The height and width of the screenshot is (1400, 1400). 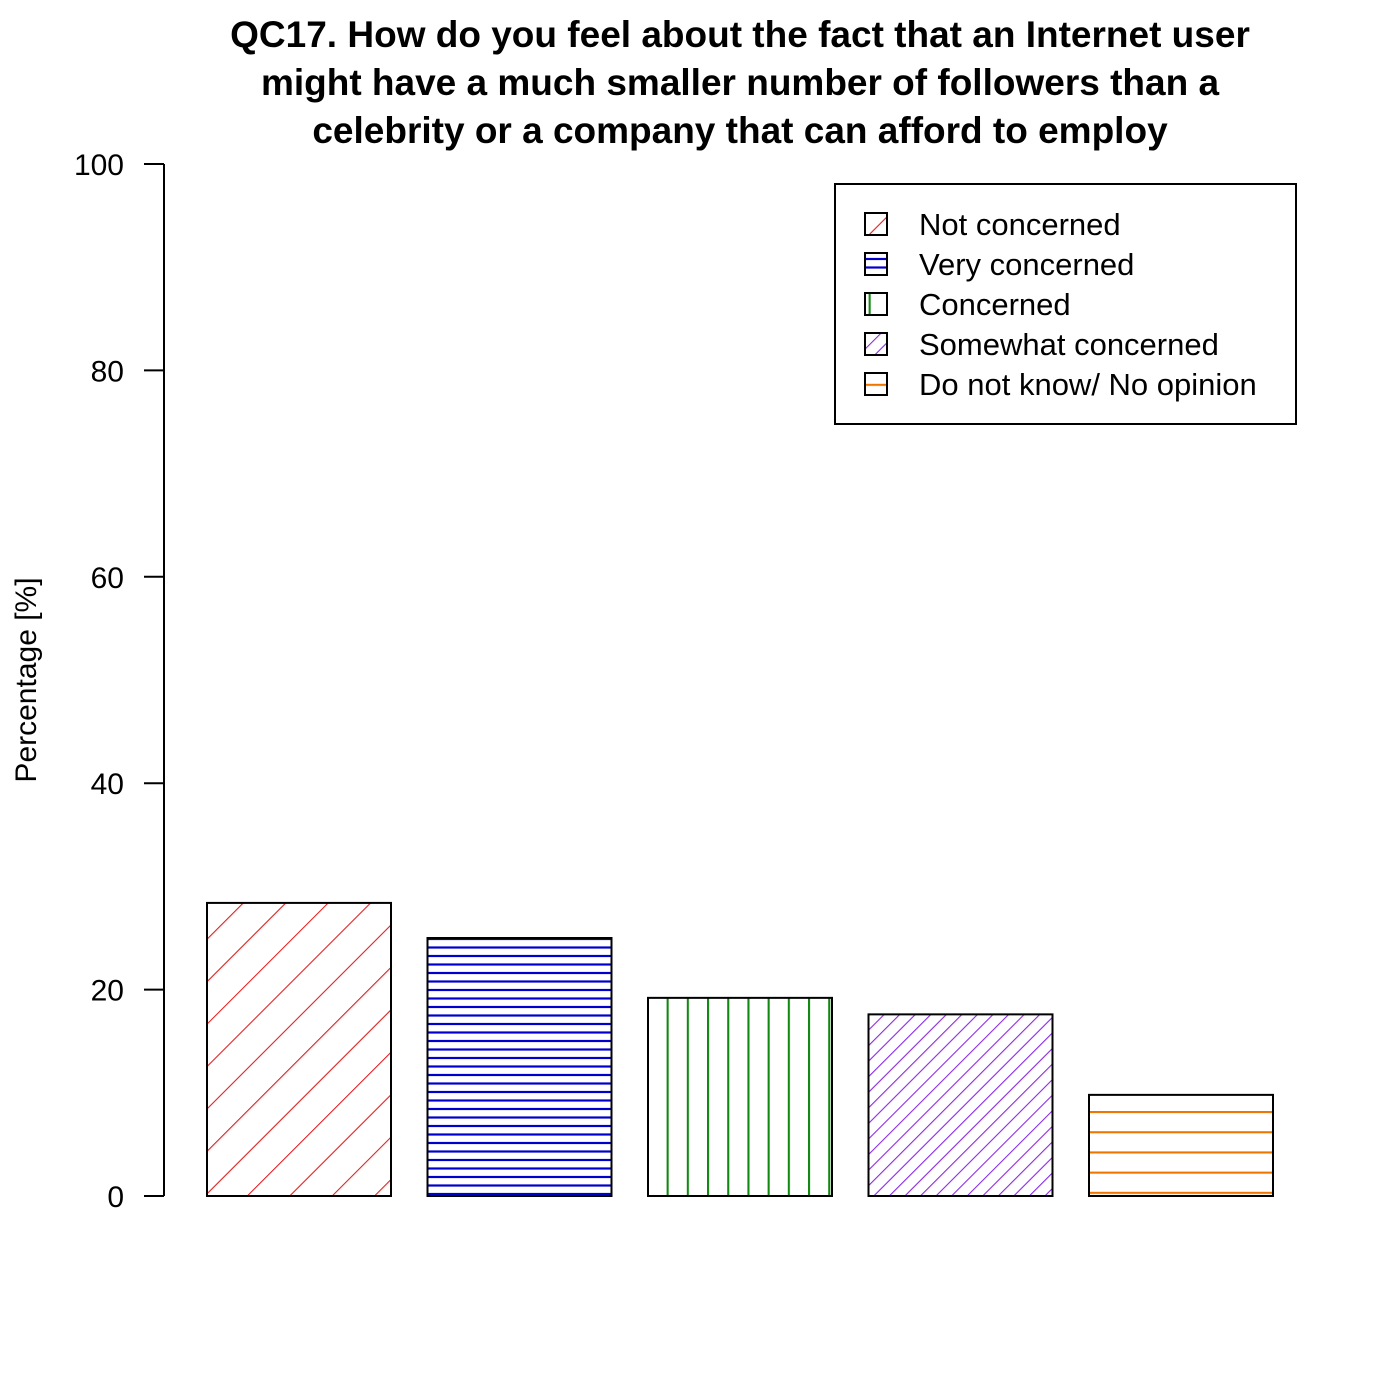 What do you see at coordinates (107, 784) in the screenshot?
I see `y-tick-label: 40` at bounding box center [107, 784].